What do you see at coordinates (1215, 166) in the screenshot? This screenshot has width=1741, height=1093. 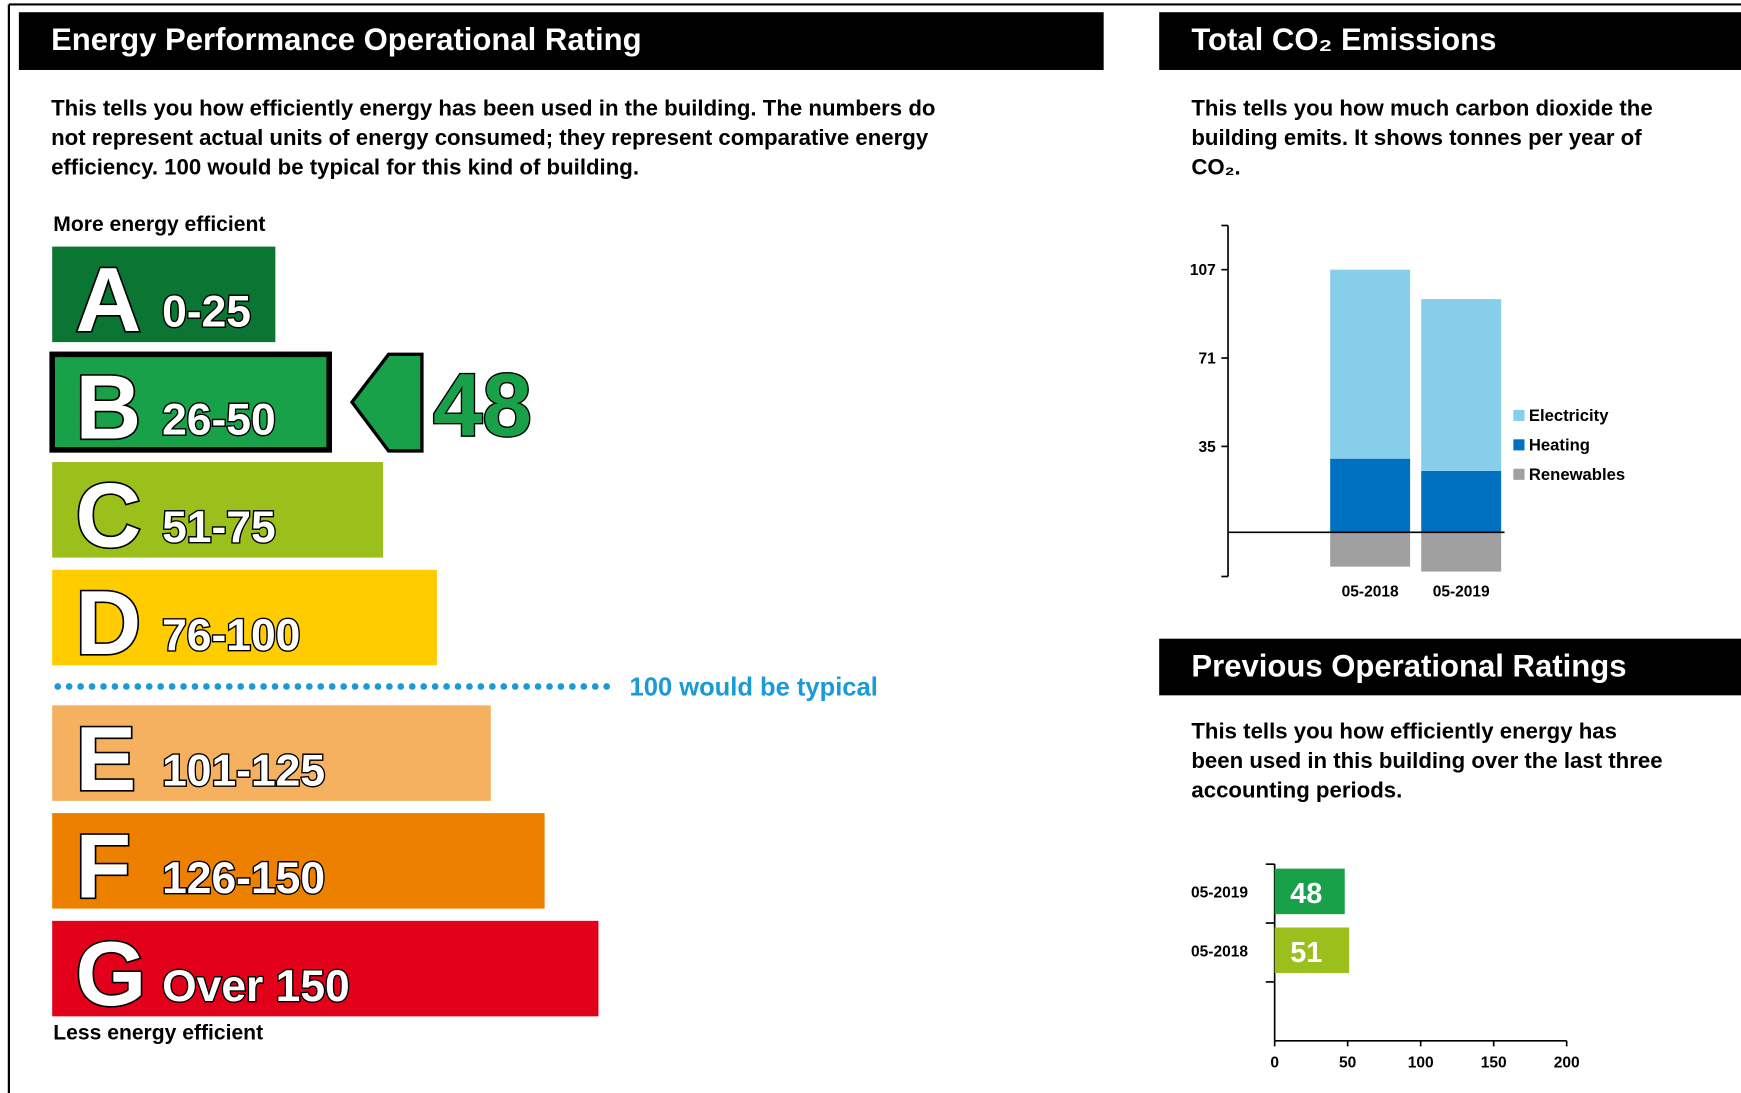 I see `description-line: CO₂.` at bounding box center [1215, 166].